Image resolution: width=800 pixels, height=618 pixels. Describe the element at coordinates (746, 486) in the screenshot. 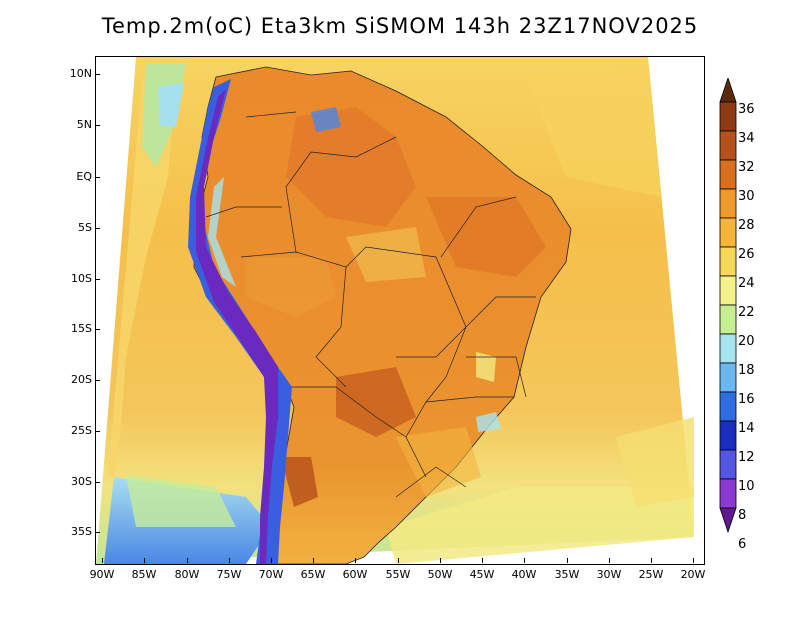

I see `colorbar-label: 10` at that location.